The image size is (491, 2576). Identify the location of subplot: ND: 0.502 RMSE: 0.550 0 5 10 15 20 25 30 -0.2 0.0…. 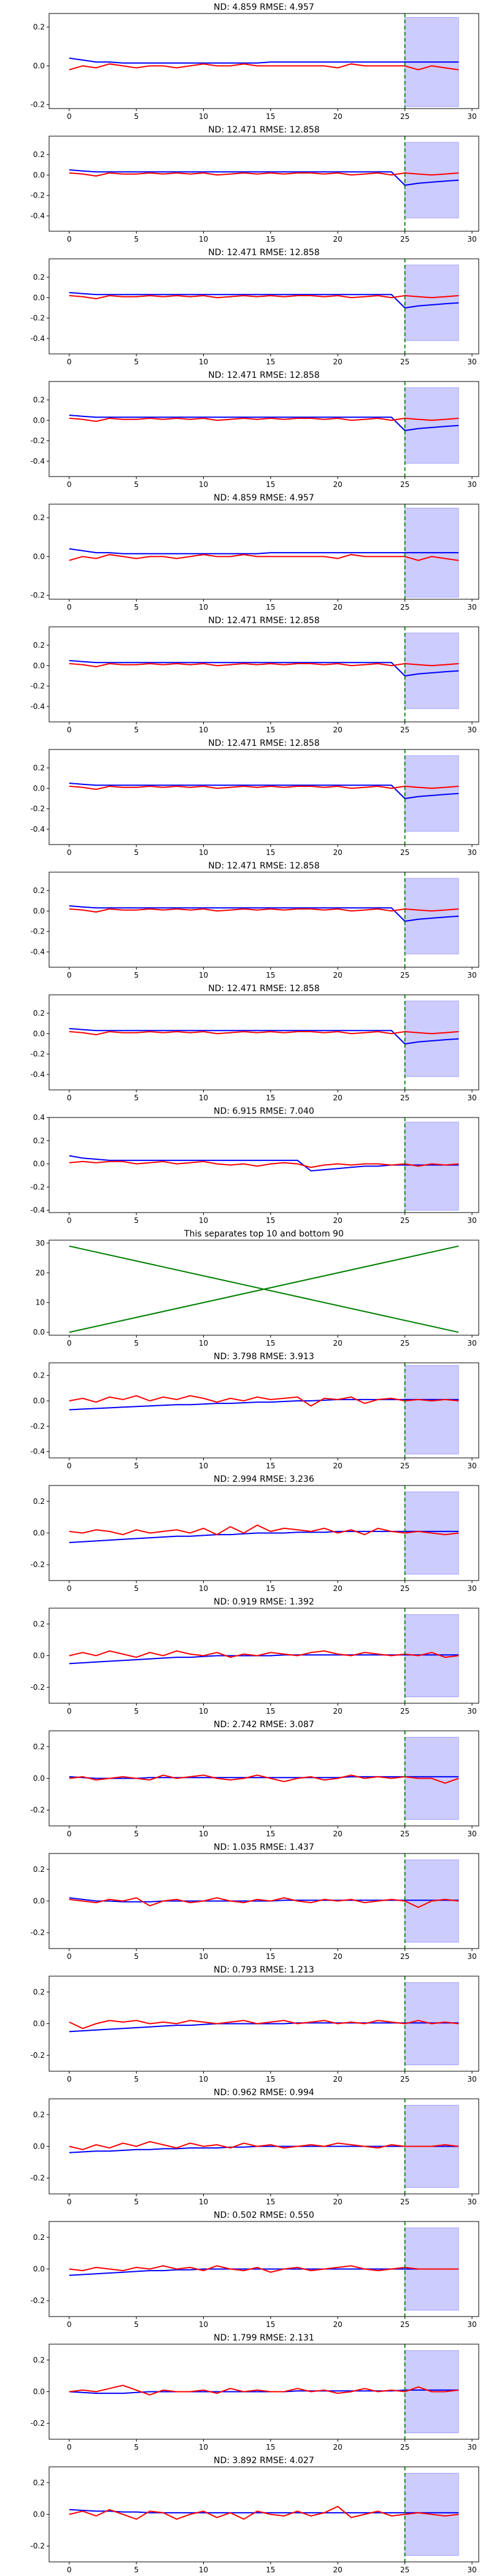
(255, 2269).